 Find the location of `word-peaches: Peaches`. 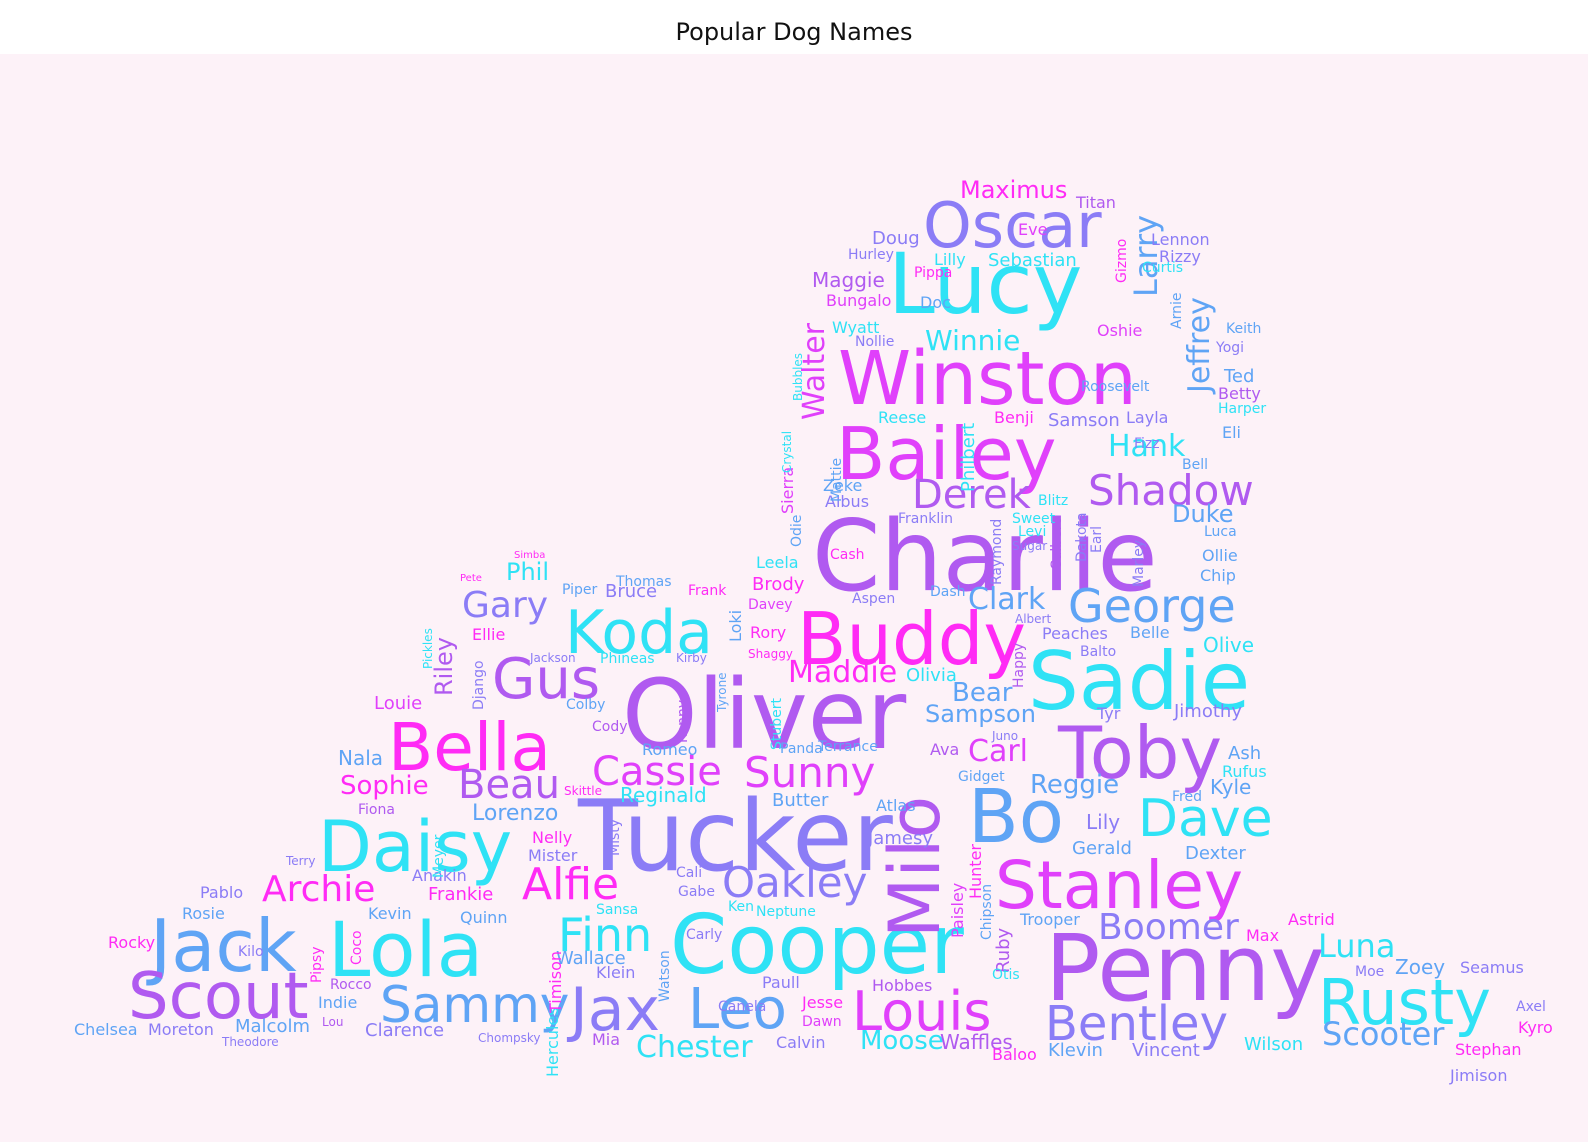

word-peaches: Peaches is located at coordinates (1075, 633).